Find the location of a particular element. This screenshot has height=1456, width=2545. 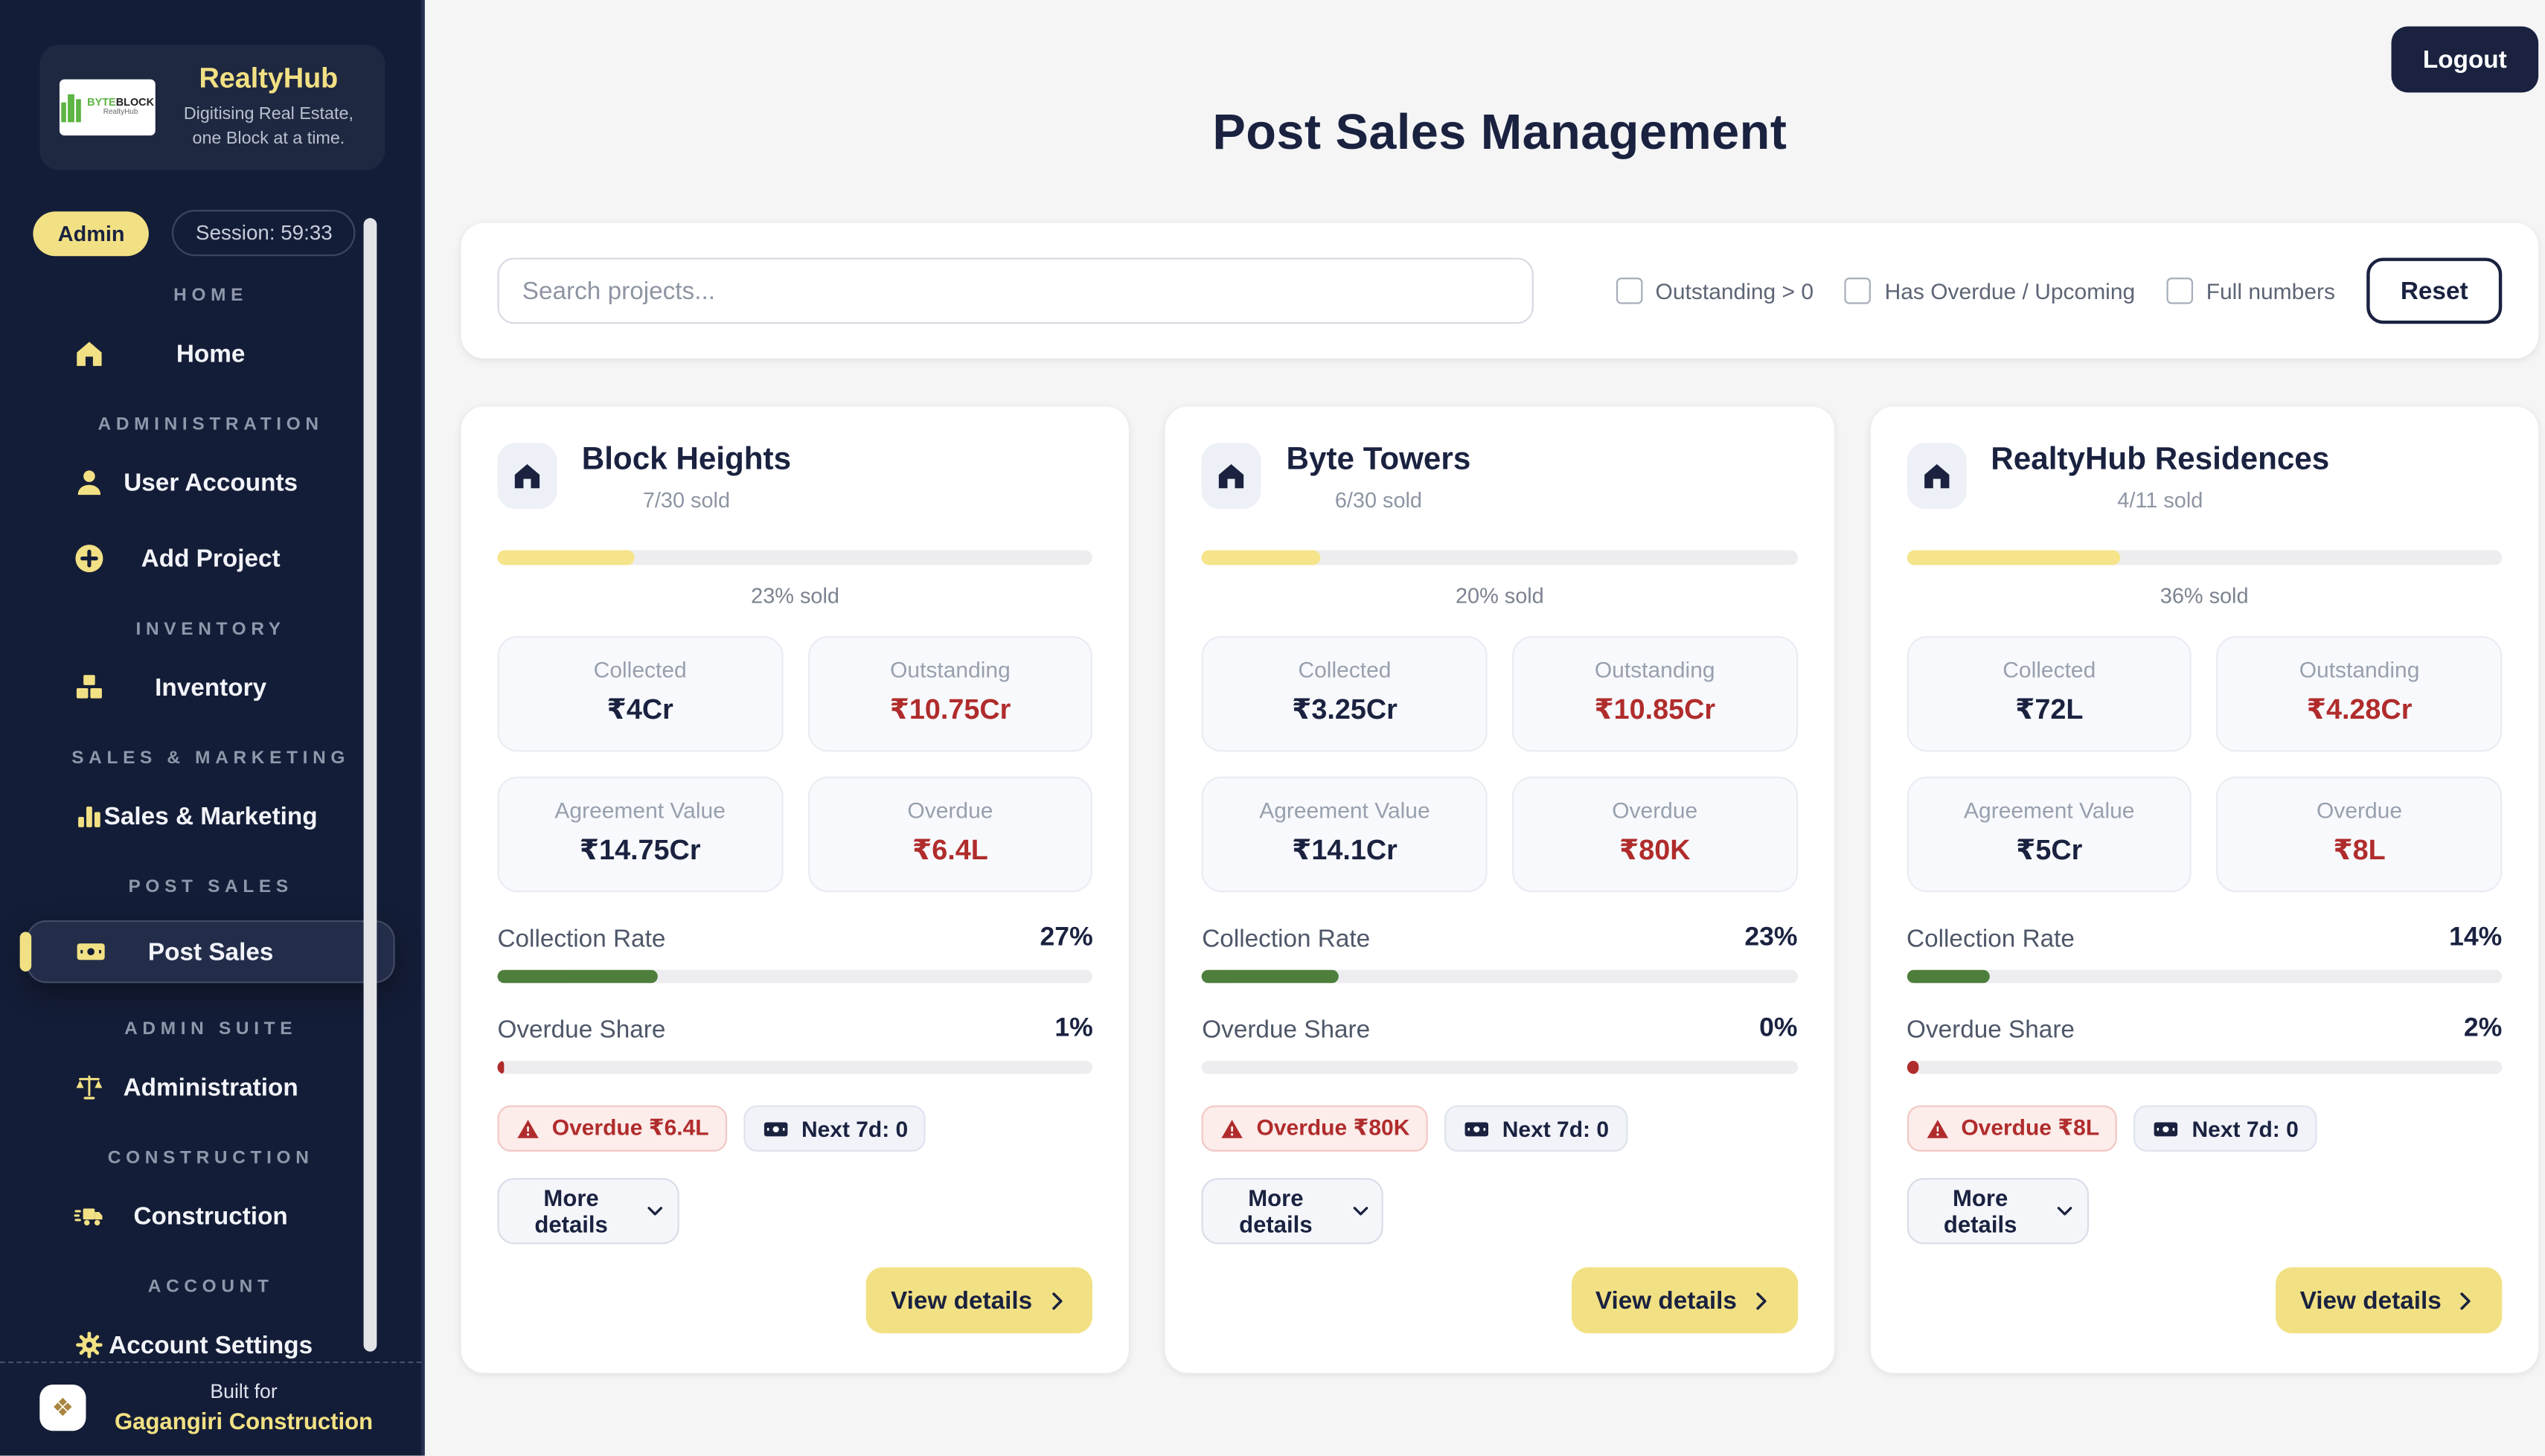

checkbox-has-overdue is located at coordinates (1858, 291).